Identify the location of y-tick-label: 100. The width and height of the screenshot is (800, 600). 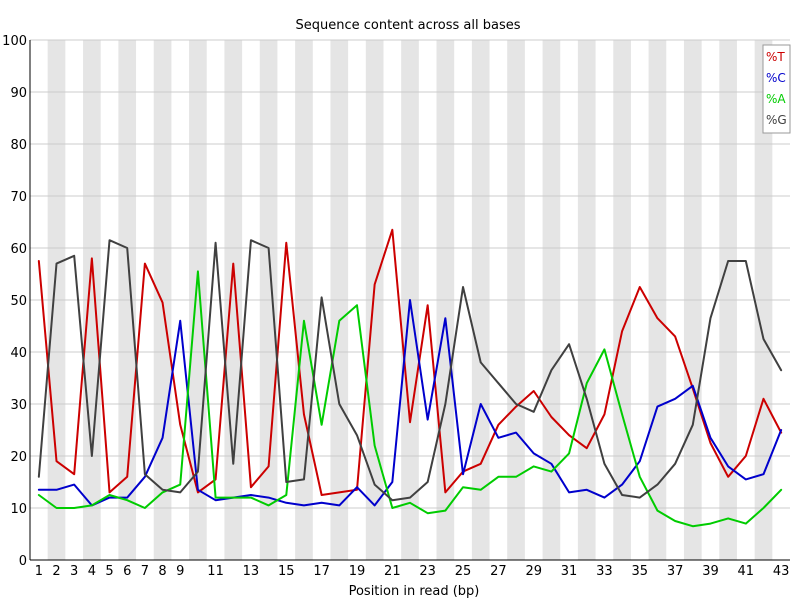
(14, 41).